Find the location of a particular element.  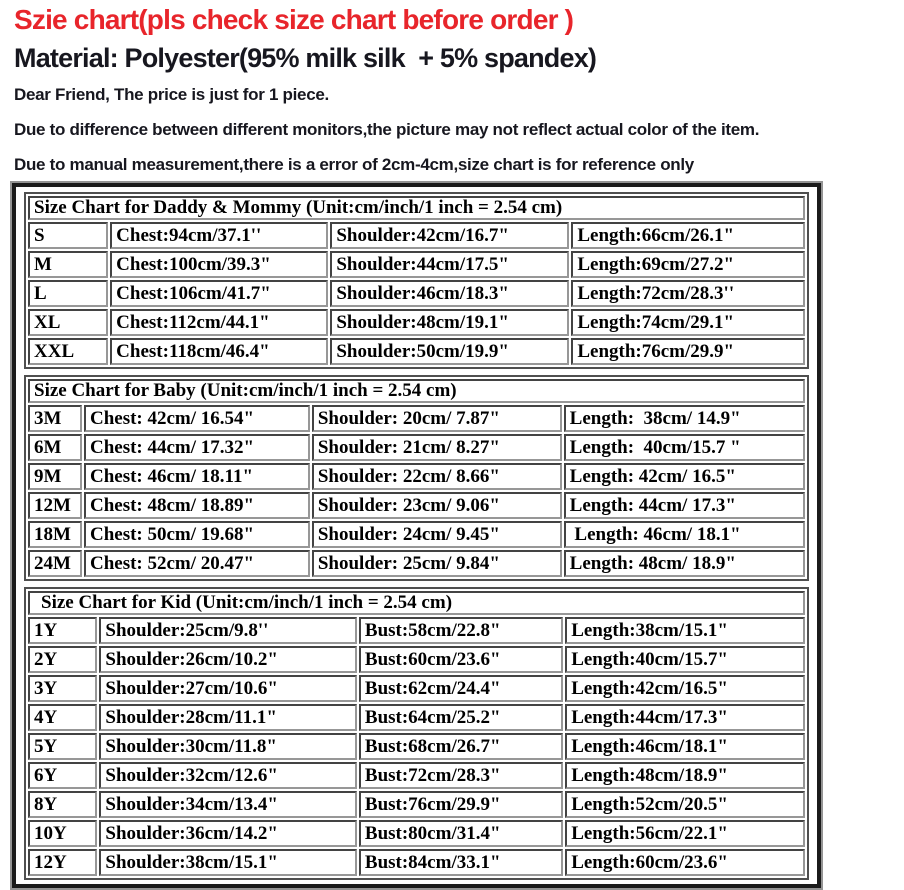

size-cell: M is located at coordinates (68, 264).